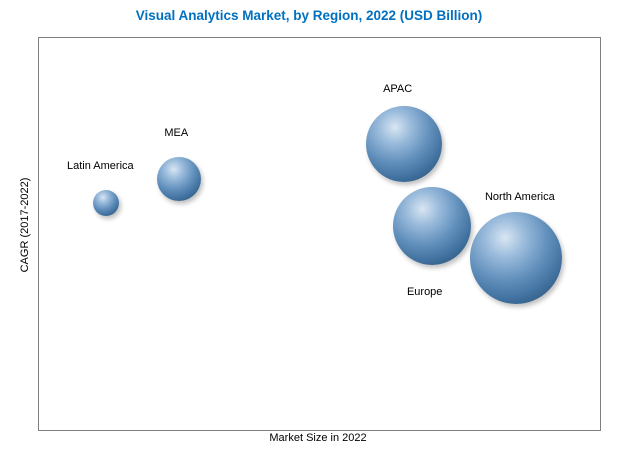  I want to click on bubble-label-latin-america: Latin America, so click(100, 165).